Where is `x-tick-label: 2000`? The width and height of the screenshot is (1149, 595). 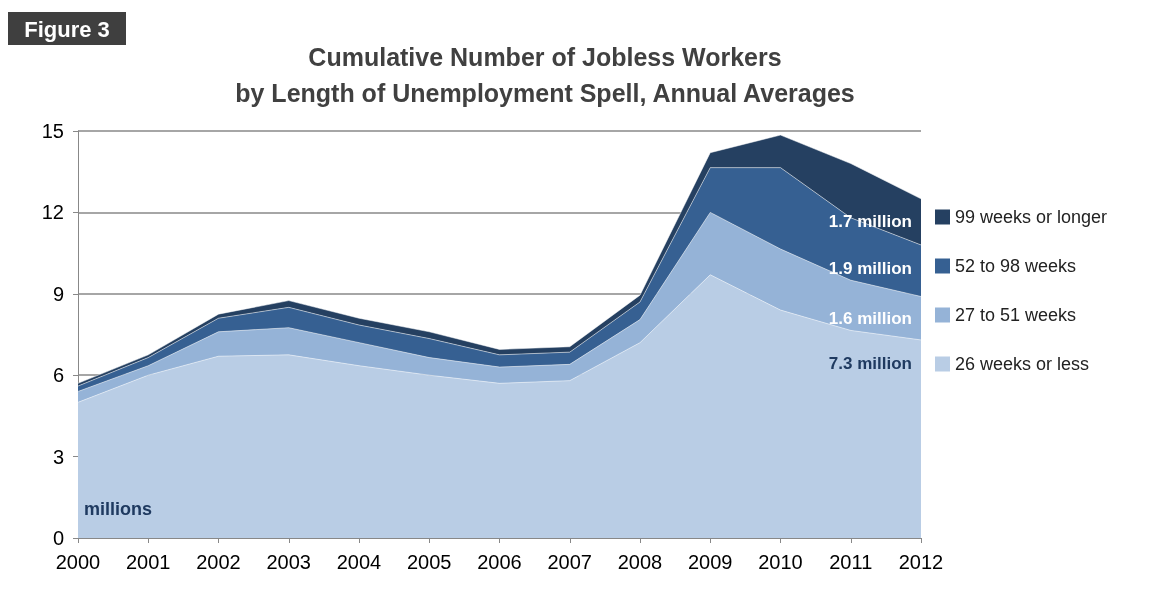
x-tick-label: 2000 is located at coordinates (78, 562).